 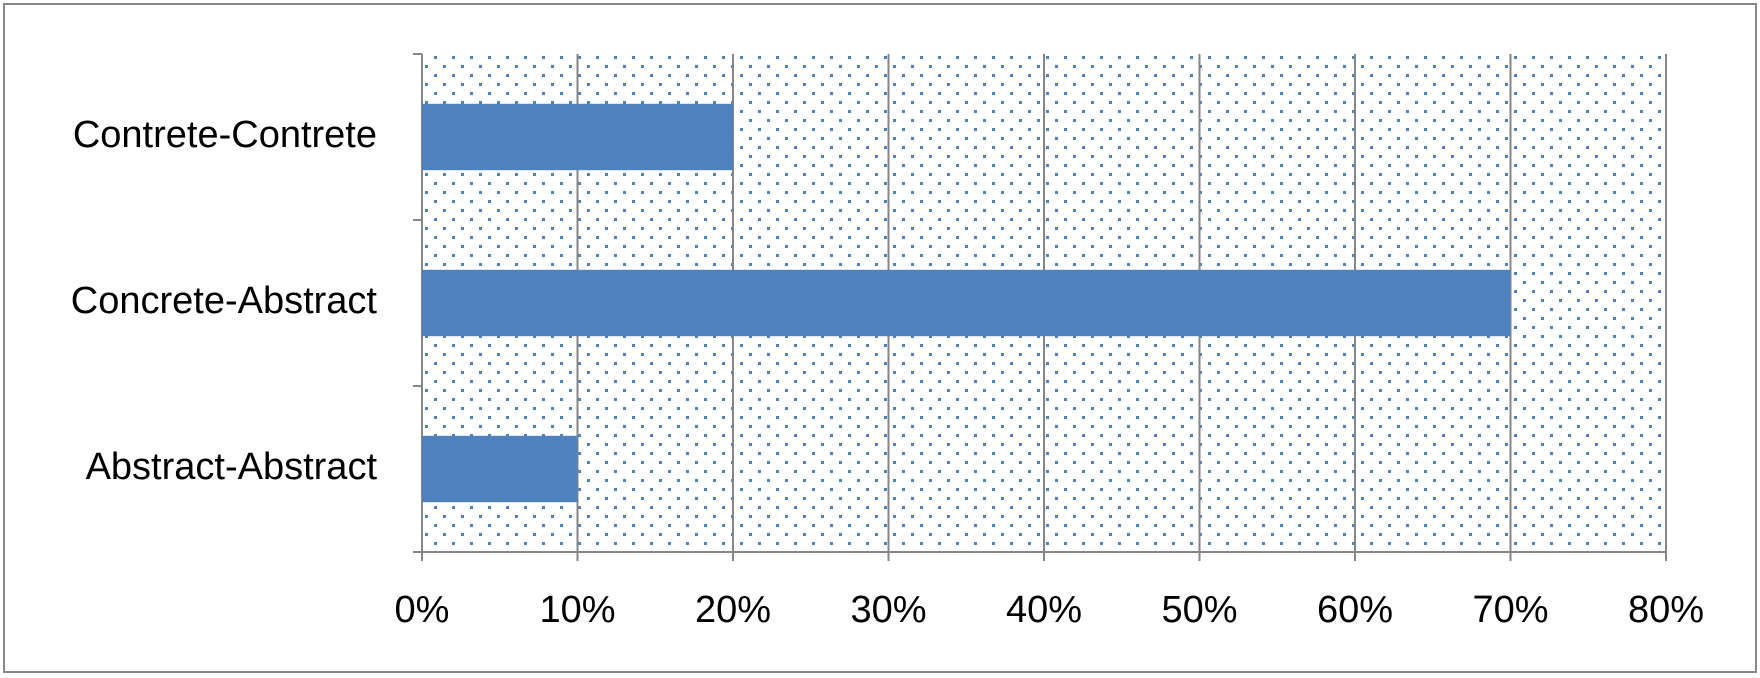 I want to click on y-tick-label: Contrete-Contrete, so click(x=225, y=135).